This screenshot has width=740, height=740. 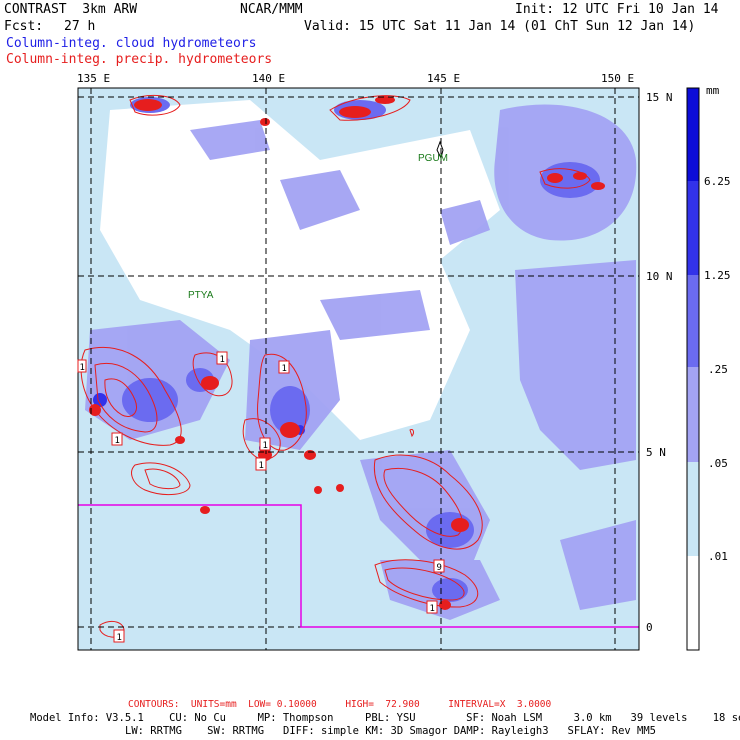 What do you see at coordinates (717, 275) in the screenshot?
I see `colorbar-label: 1.25` at bounding box center [717, 275].